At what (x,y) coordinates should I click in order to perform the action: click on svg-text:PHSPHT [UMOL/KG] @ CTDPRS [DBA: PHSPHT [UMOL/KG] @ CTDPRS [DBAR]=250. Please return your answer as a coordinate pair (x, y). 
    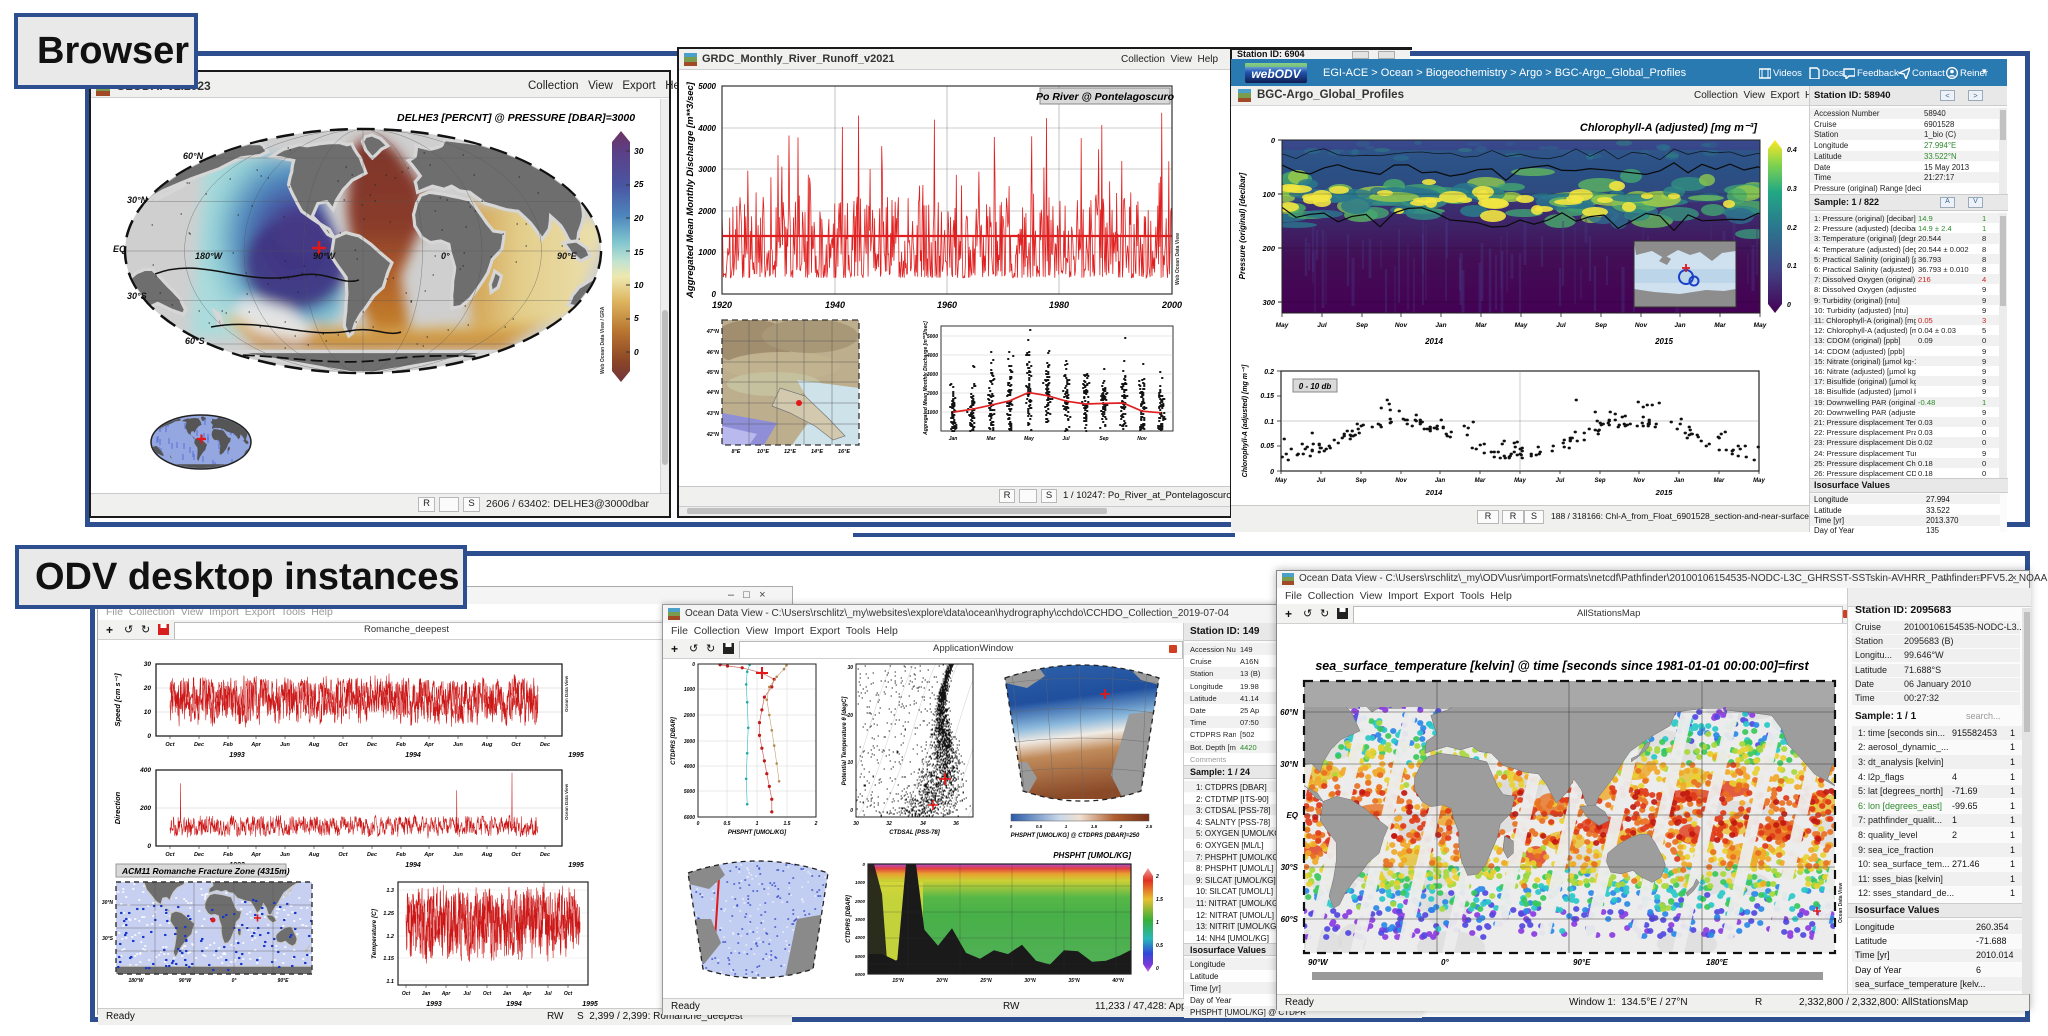
    Looking at the image, I should click on (1075, 836).